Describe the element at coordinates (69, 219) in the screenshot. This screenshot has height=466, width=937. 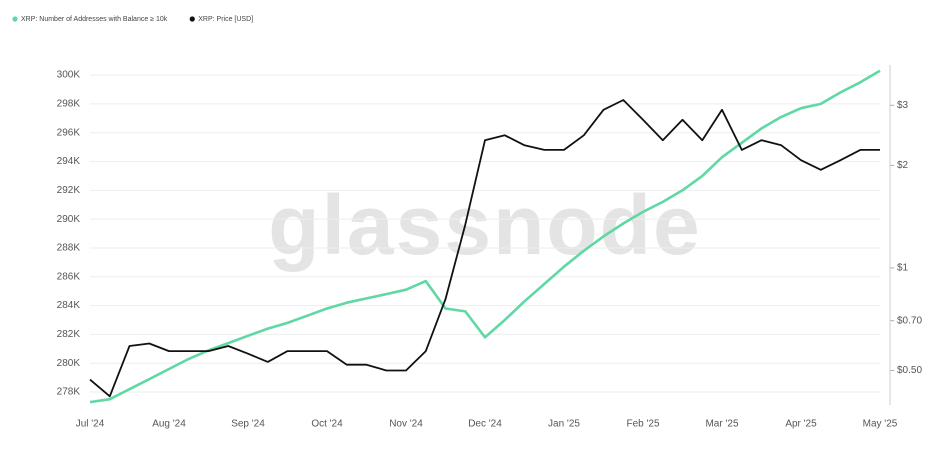
I see `y-tick-label: 290K` at that location.